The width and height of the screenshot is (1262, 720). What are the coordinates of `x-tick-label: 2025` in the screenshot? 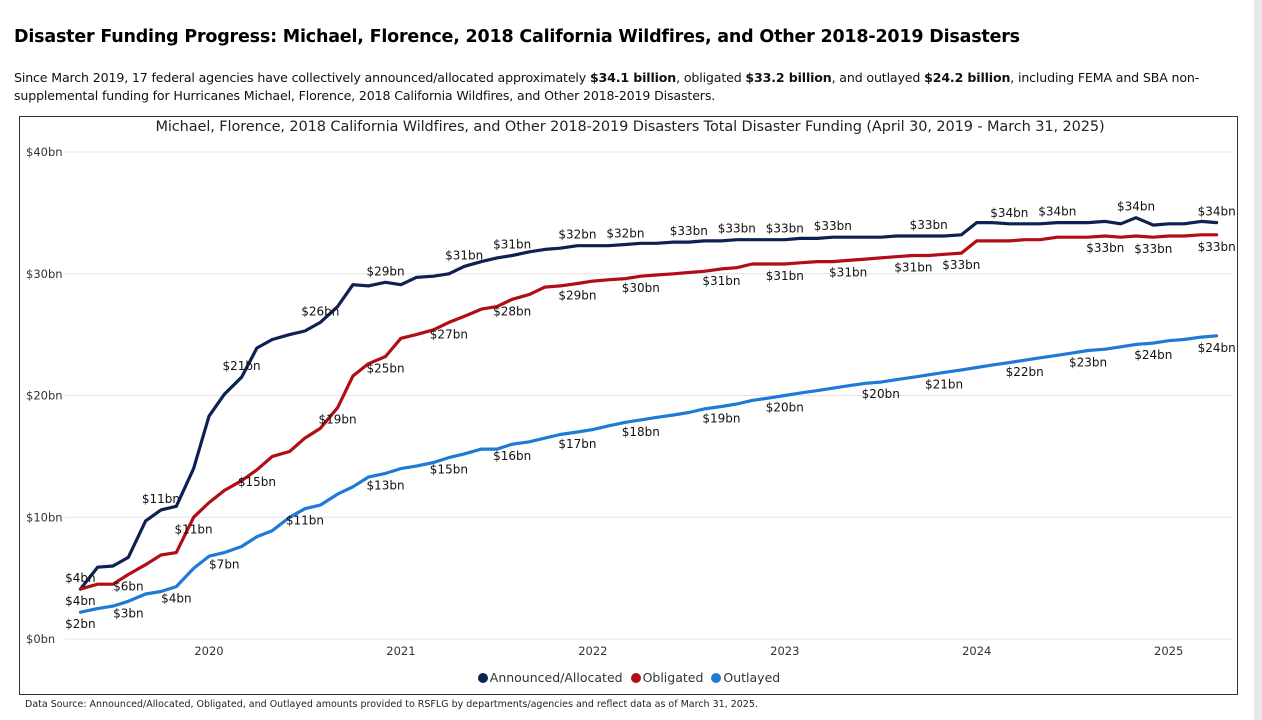 It's located at (1168, 651).